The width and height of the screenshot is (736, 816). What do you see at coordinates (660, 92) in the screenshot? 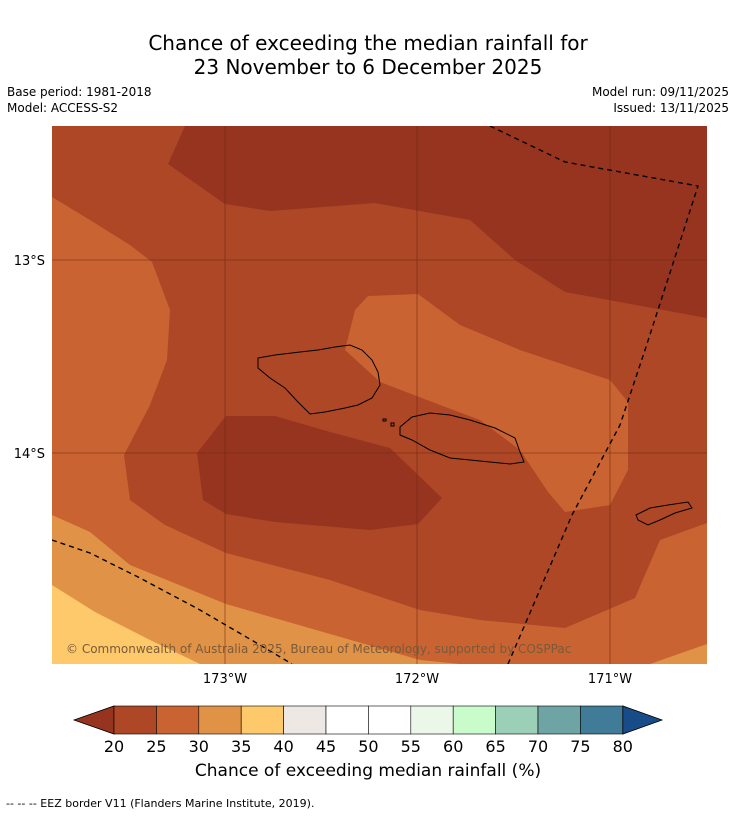
I see `model-run: Model run: 09/11/2025` at bounding box center [660, 92].